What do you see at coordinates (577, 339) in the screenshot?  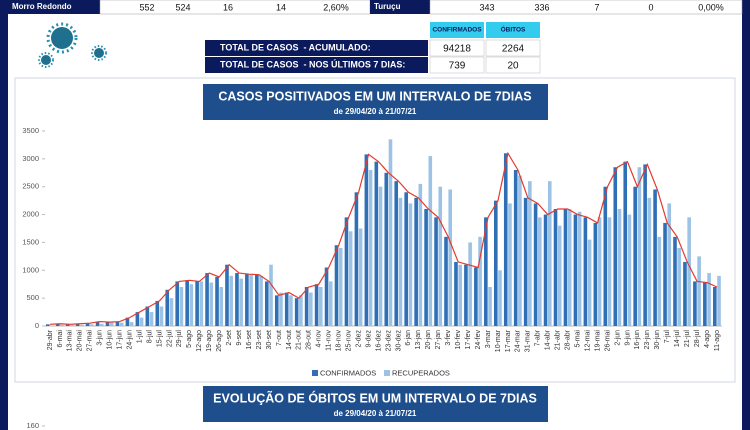 I see `x-tick-label: 5-mai` at bounding box center [577, 339].